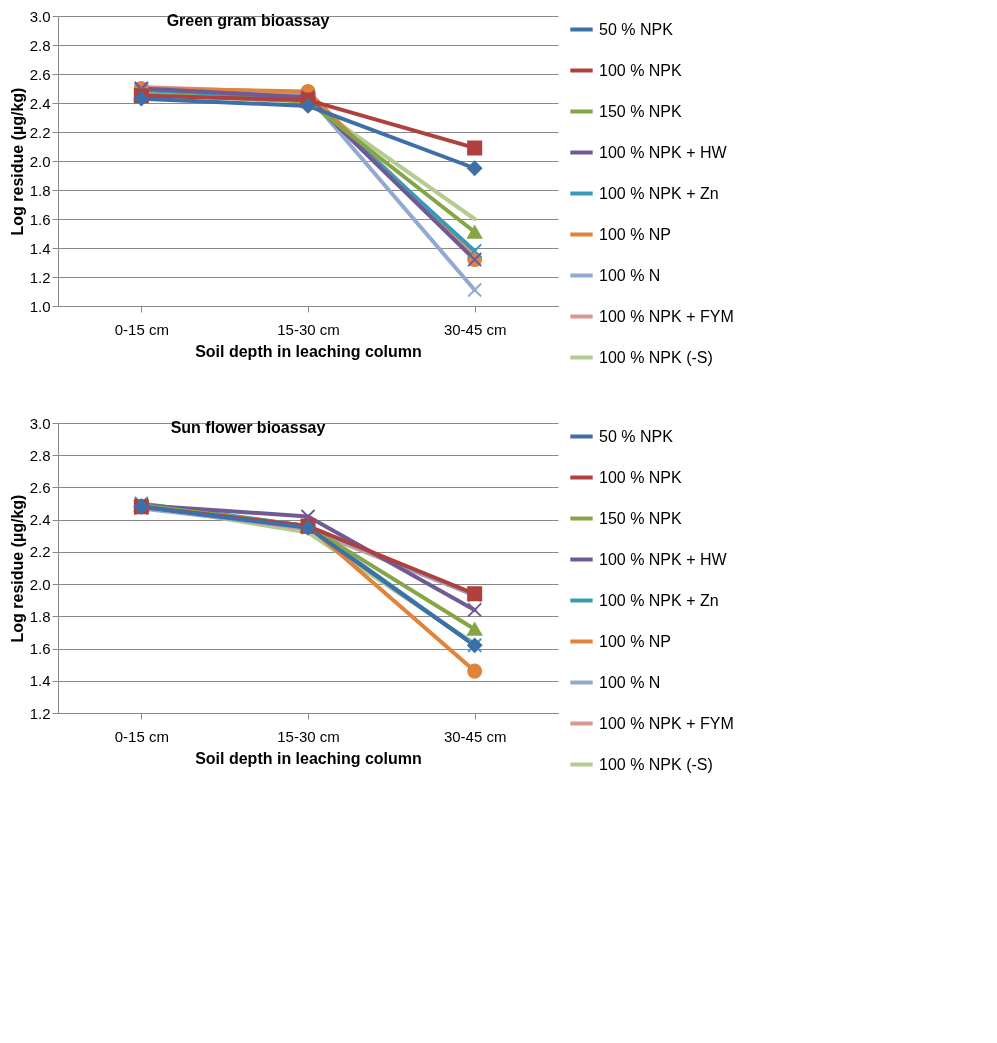  What do you see at coordinates (248, 20) in the screenshot?
I see `chart-title: Green gram bioassay` at bounding box center [248, 20].